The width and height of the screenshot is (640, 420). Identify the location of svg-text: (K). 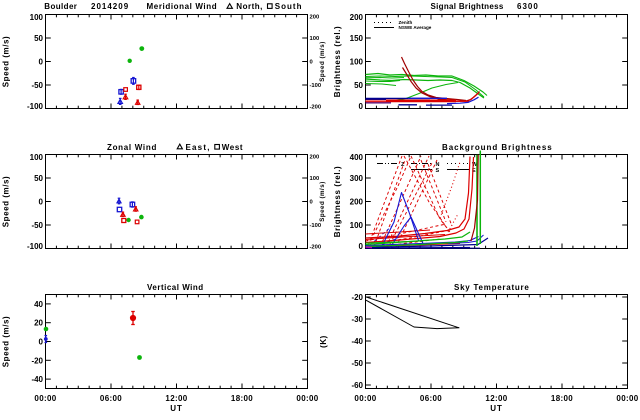
(323, 341).